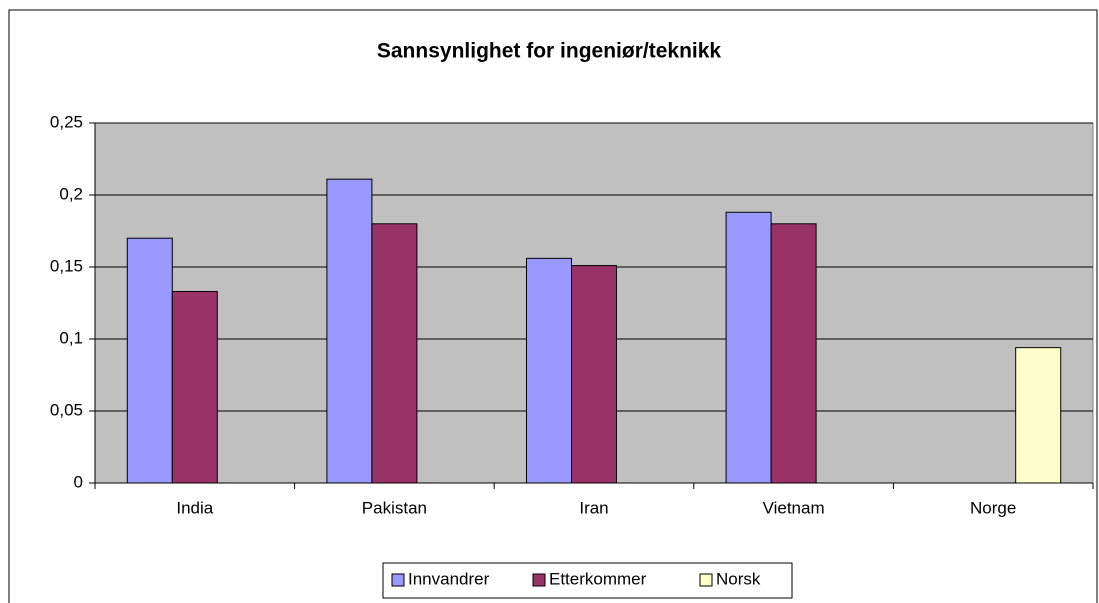 The width and height of the screenshot is (1099, 603). I want to click on chart-title: Sannsynlighet for ingeniør/teknikk, so click(549, 51).